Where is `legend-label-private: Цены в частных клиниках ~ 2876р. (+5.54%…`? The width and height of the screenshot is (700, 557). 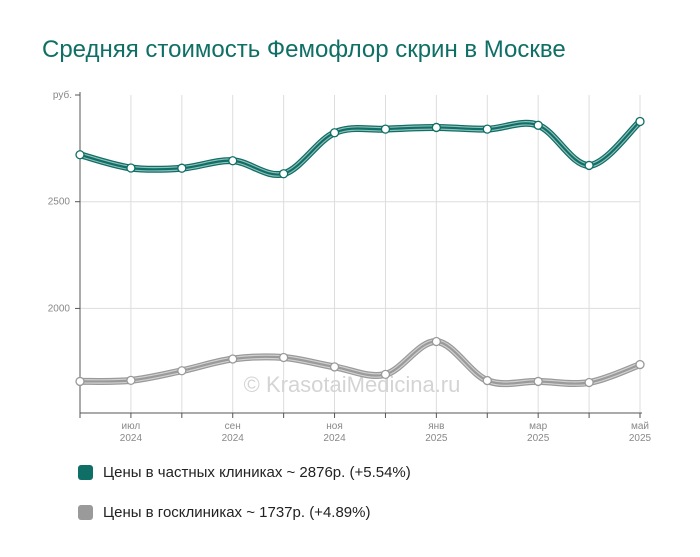 legend-label-private: Цены в частных клиниках ~ 2876р. (+5.54%… is located at coordinates (257, 472).